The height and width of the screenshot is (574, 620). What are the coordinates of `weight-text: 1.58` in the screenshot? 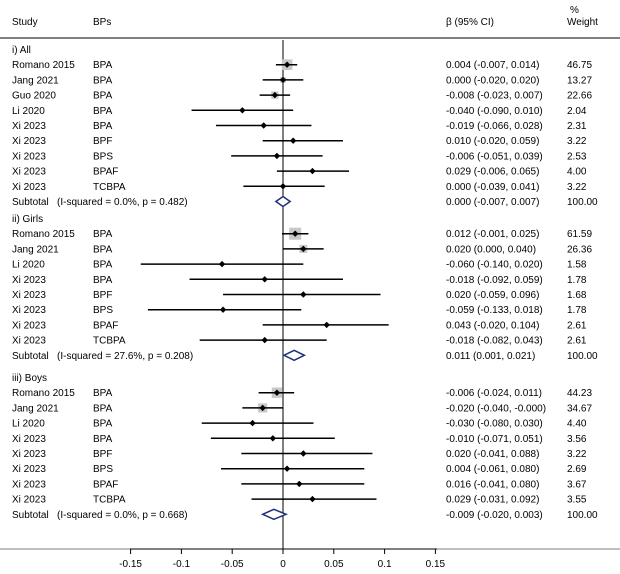 It's located at (577, 265).